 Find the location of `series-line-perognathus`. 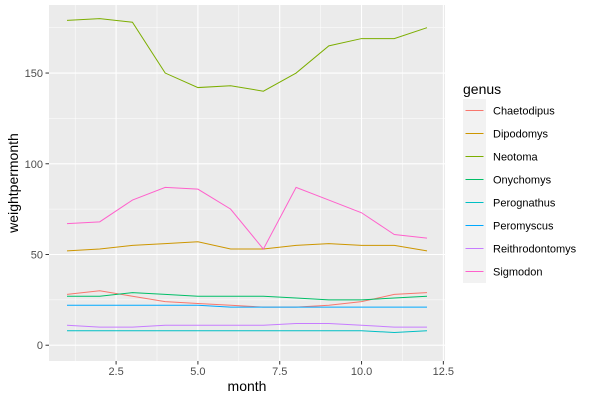

series-line-perognathus is located at coordinates (247, 332).